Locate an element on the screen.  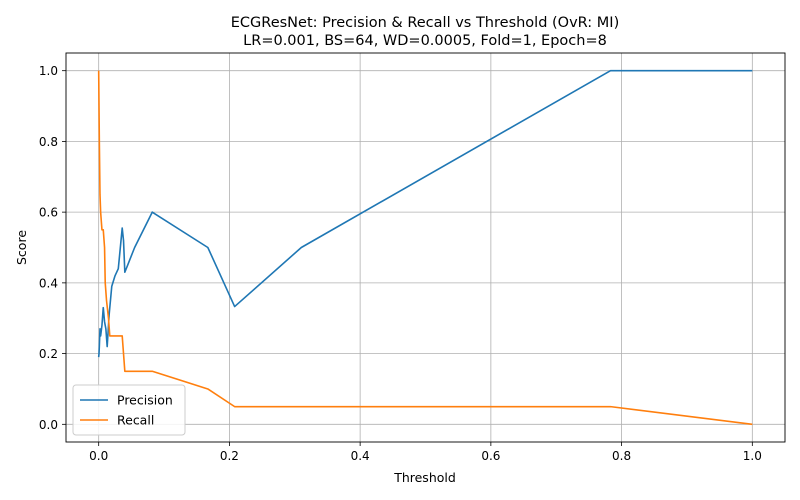
y-tick-label: 0.8 is located at coordinates (48, 142).